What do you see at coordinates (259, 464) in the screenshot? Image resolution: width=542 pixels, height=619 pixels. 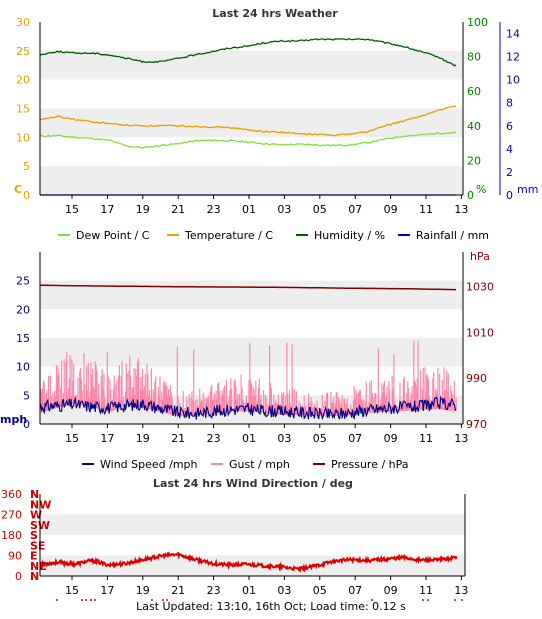 I see `legend-label: Gust / mph` at bounding box center [259, 464].